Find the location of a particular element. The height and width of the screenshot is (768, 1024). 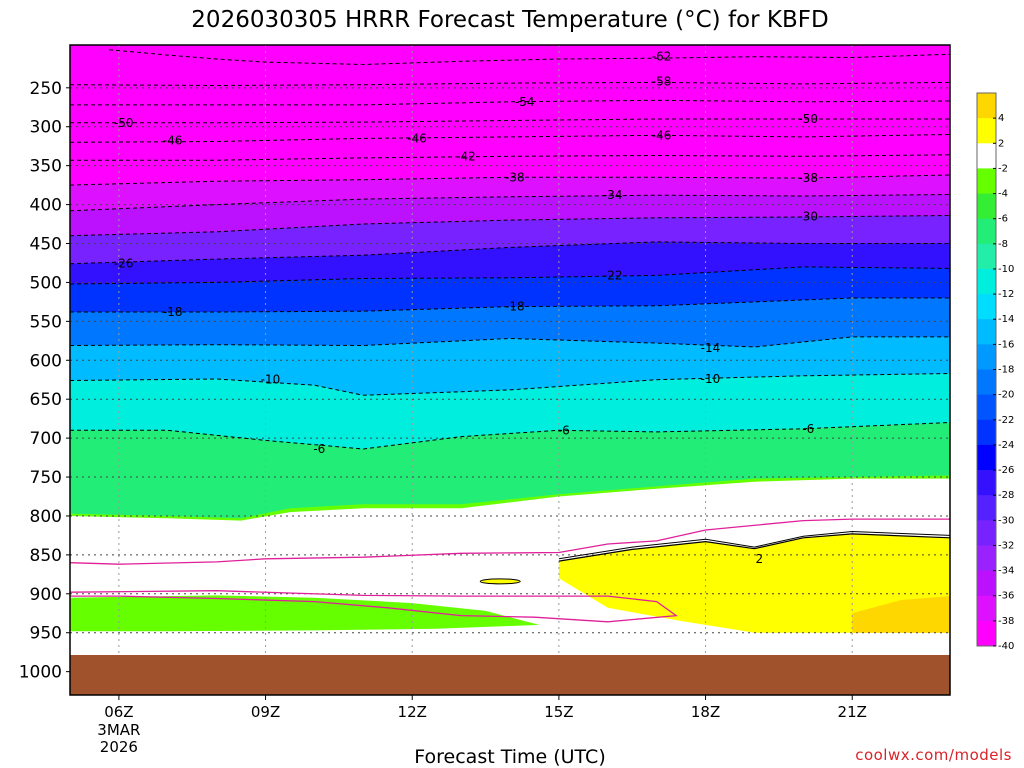

band-warmest is located at coordinates (901, 614).